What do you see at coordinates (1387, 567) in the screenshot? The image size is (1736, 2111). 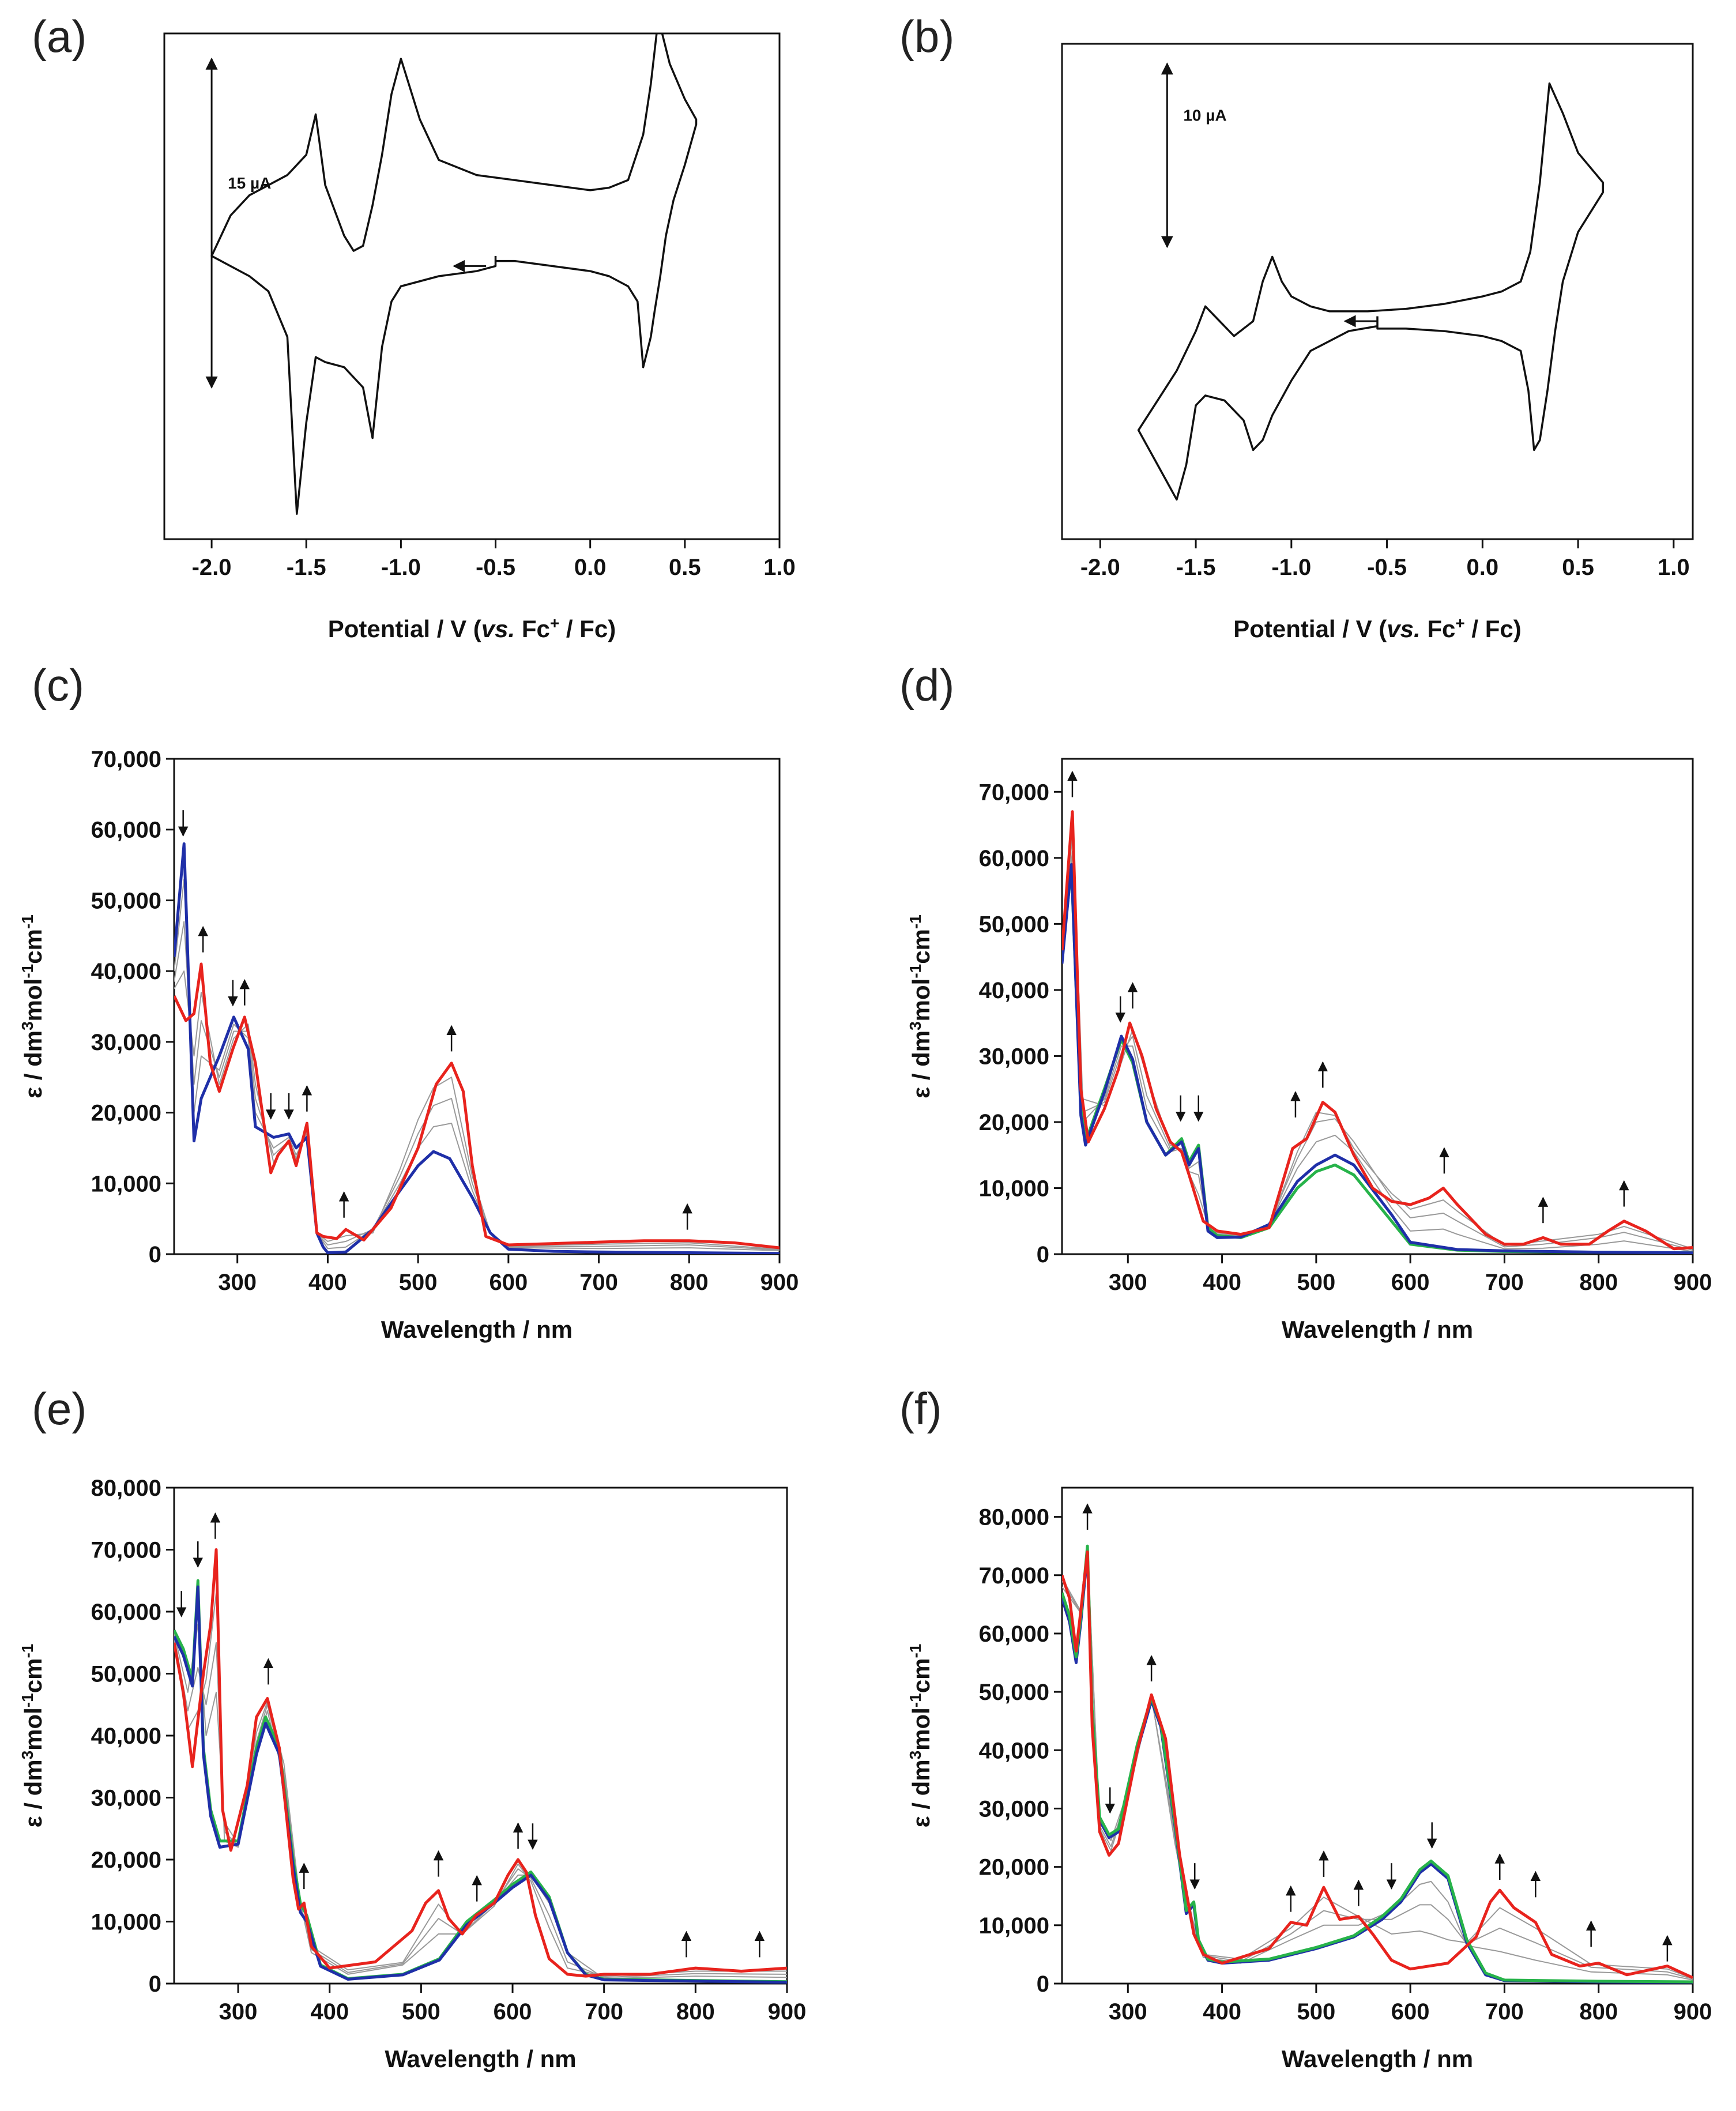 I see `x-tick-label: -0.5` at bounding box center [1387, 567].